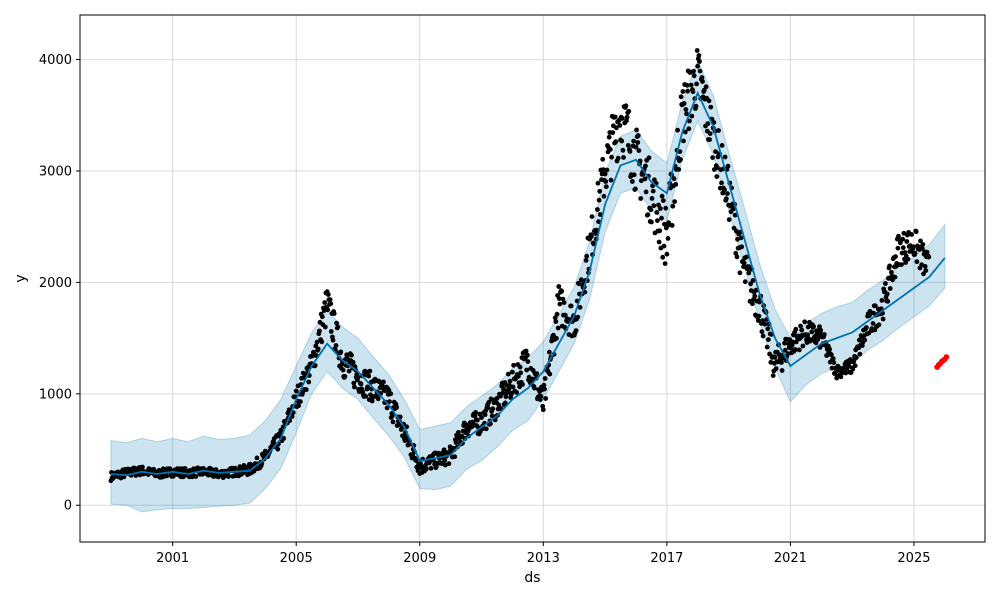 The height and width of the screenshot is (600, 1000). Describe the element at coordinates (543, 558) in the screenshot. I see `x-tick-label: 2013` at that location.